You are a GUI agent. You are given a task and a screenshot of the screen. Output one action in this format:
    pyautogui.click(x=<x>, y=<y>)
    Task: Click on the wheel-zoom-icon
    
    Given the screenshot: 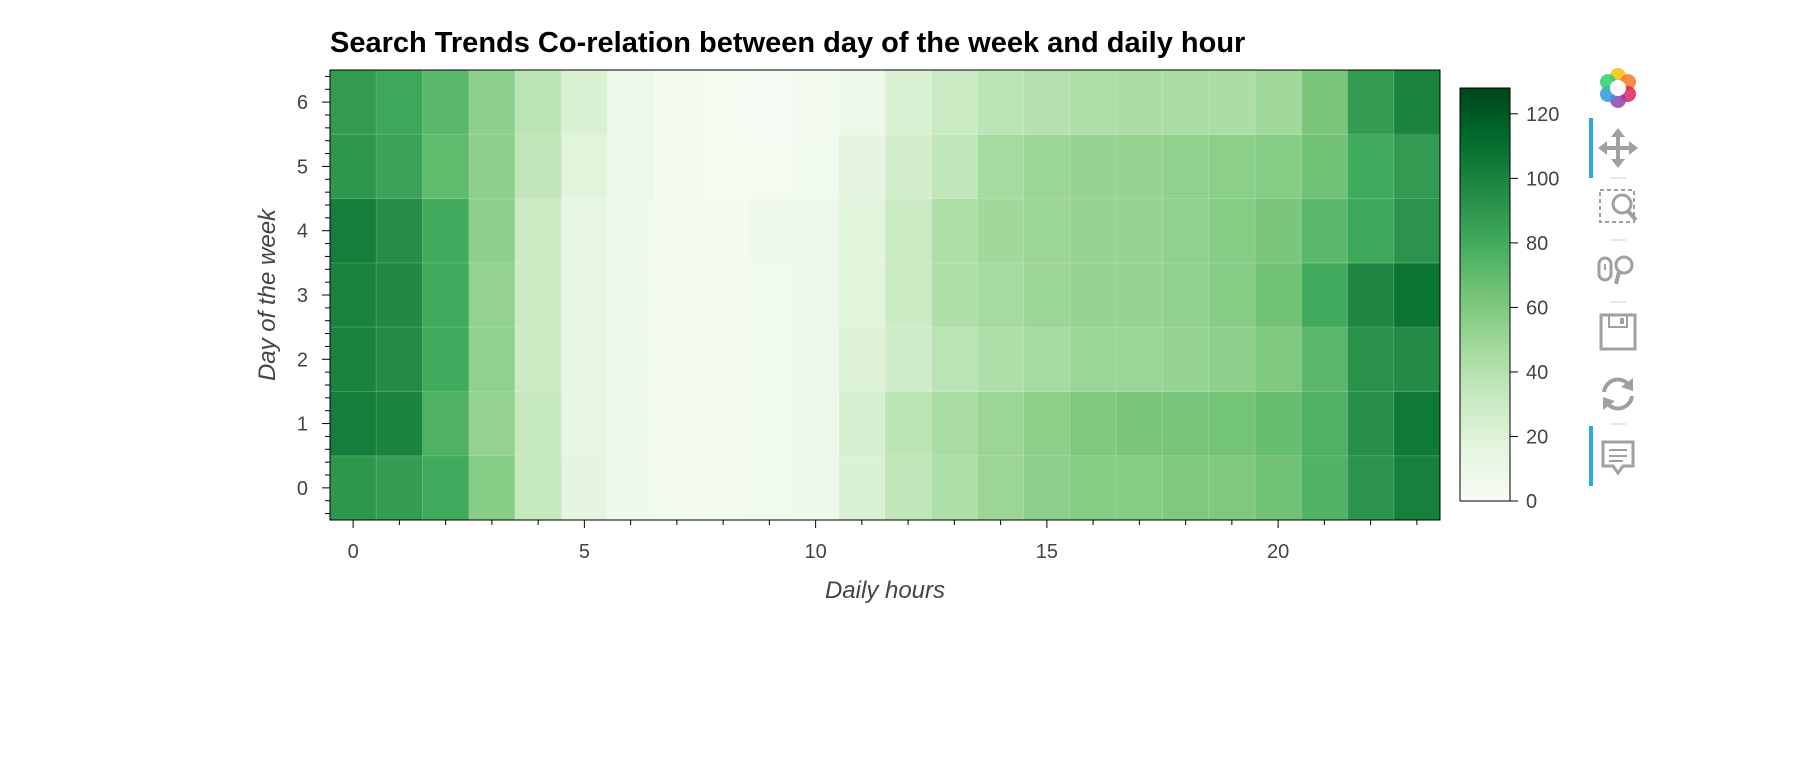 What is the action you would take?
    pyautogui.click(x=1615, y=270)
    